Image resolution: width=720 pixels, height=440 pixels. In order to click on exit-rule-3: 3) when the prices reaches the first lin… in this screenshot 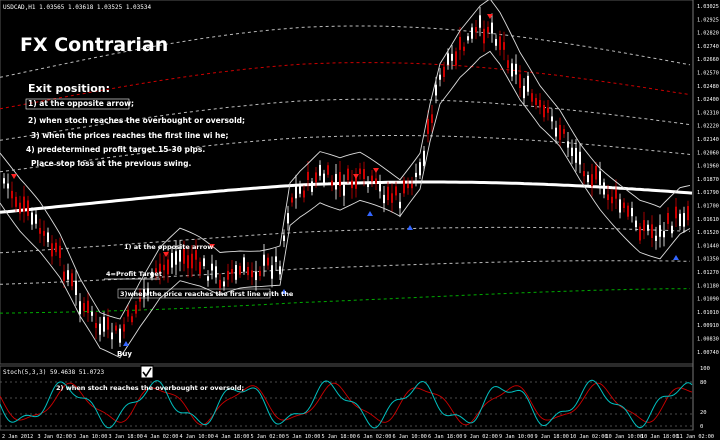, I will do `click(129, 135)`.